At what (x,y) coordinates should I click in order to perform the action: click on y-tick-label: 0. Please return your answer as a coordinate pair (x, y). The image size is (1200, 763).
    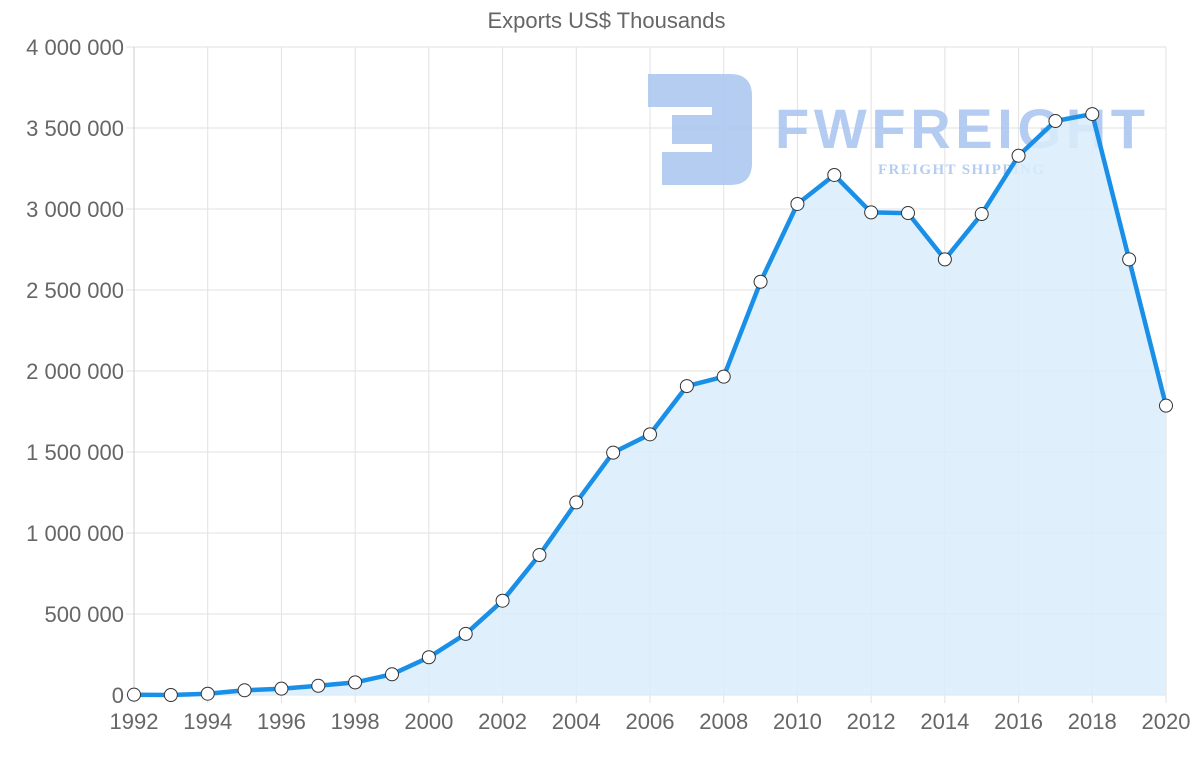
    Looking at the image, I should click on (118, 695).